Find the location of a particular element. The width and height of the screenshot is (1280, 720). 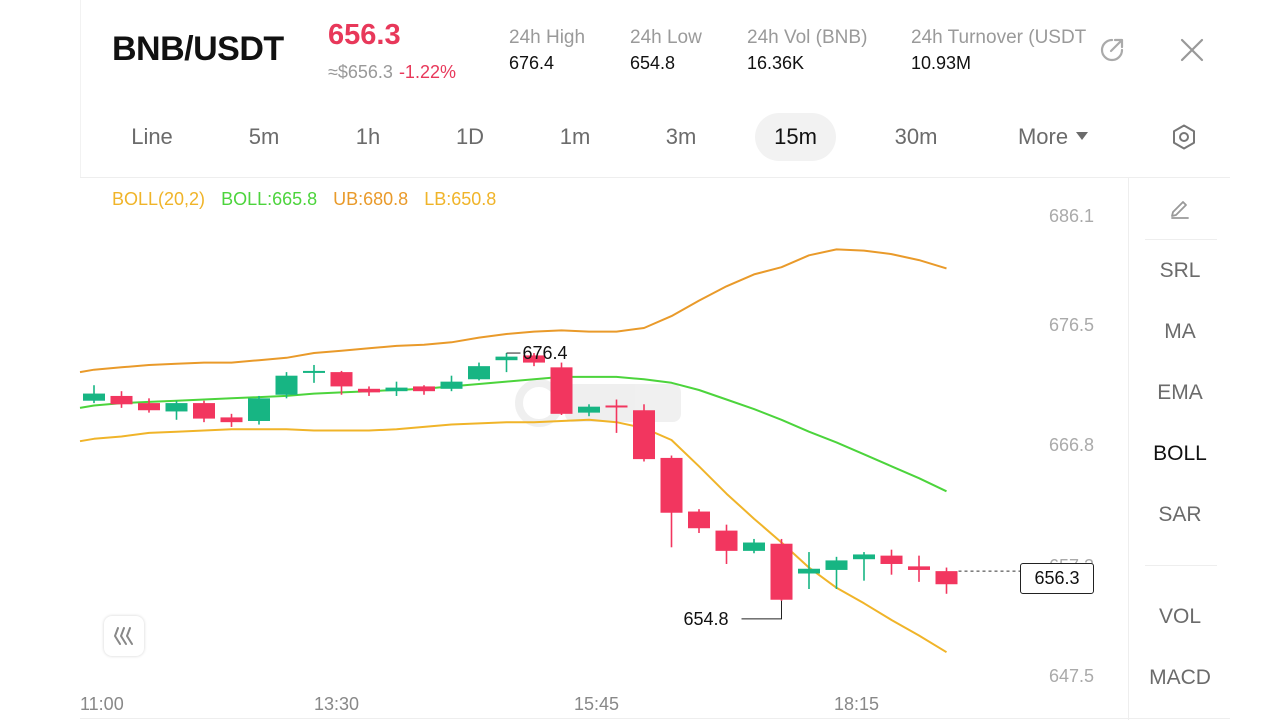

stat-24h-high: 24h High 676.4 is located at coordinates (565, 50).